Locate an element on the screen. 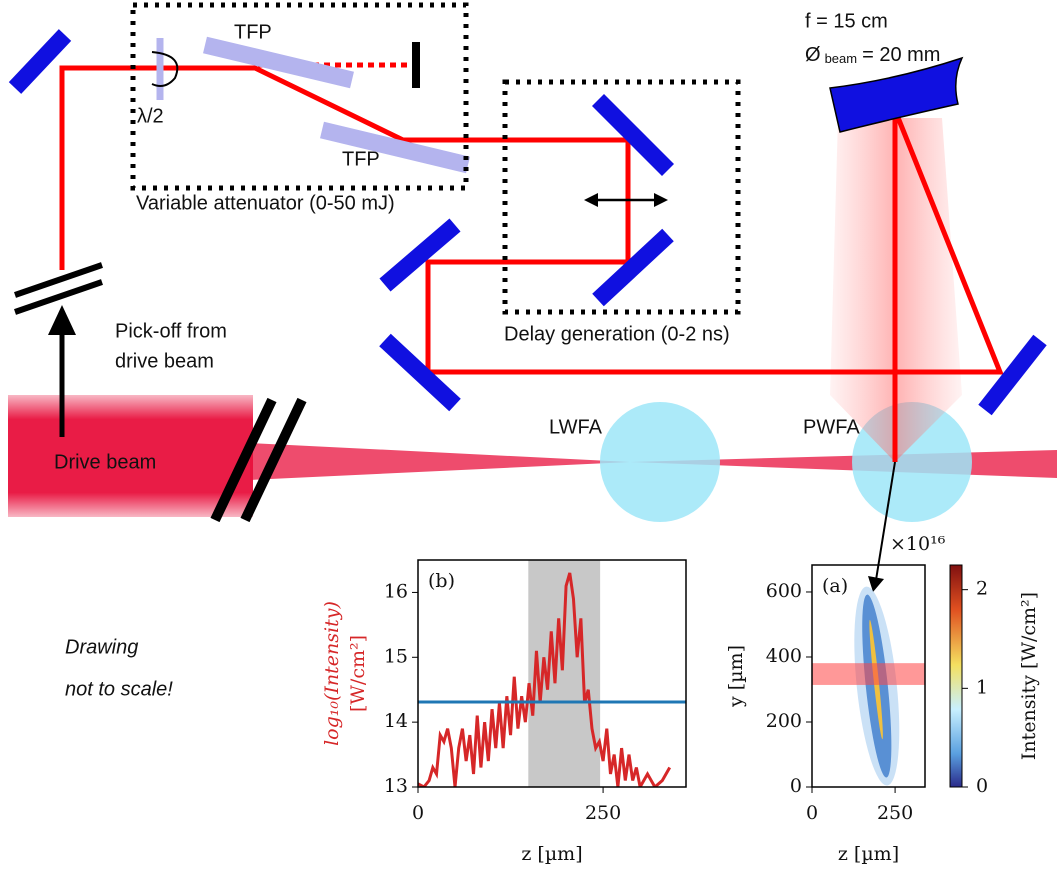 This screenshot has height=876, width=1057. attenuator-box is located at coordinates (299, 96).